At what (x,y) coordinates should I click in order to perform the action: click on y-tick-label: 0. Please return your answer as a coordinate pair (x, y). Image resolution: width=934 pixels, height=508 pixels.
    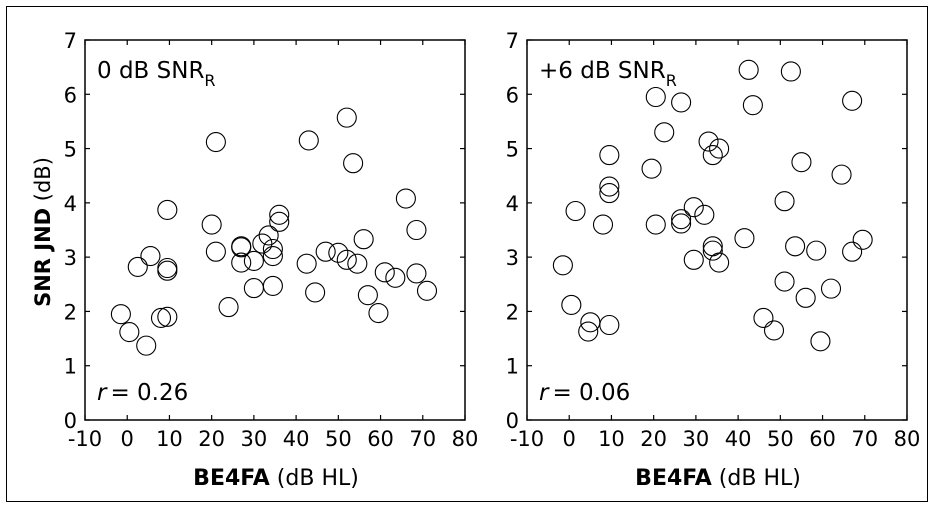
    Looking at the image, I should click on (70, 421).